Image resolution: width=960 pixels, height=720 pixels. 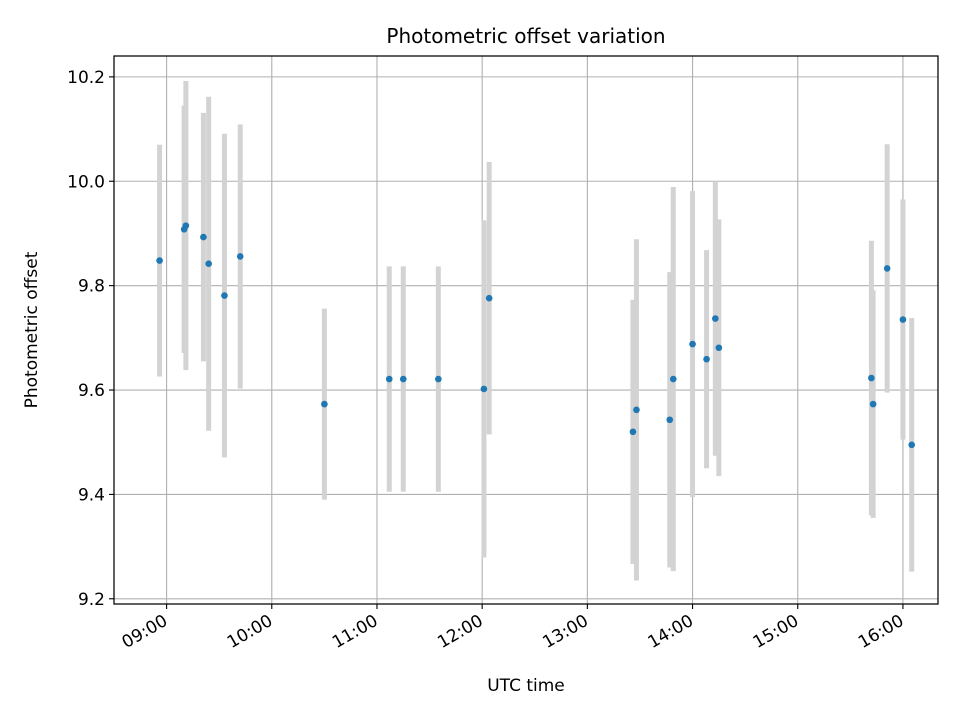 What do you see at coordinates (86, 78) in the screenshot?
I see `y-tick-label: 10.2` at bounding box center [86, 78].